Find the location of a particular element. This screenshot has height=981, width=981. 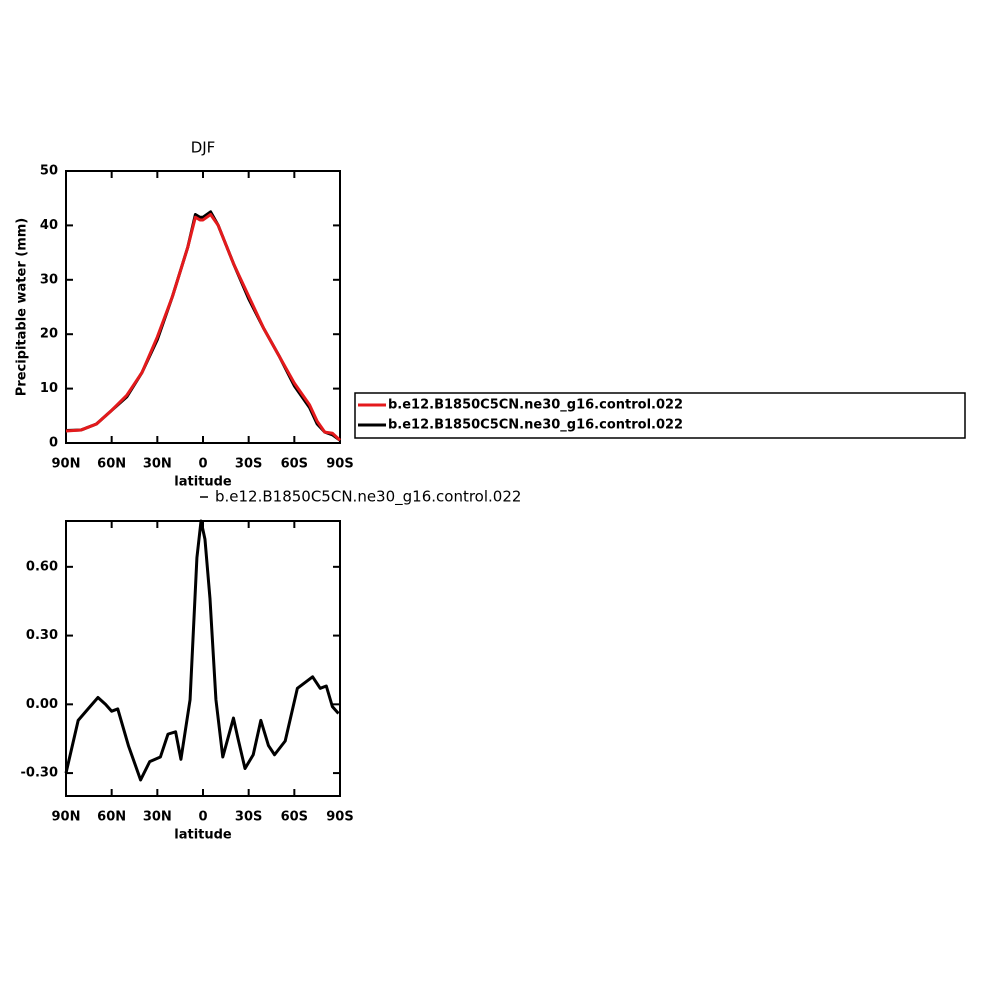

y-axis-label: Precipitable water (mm) is located at coordinates (22, 307).